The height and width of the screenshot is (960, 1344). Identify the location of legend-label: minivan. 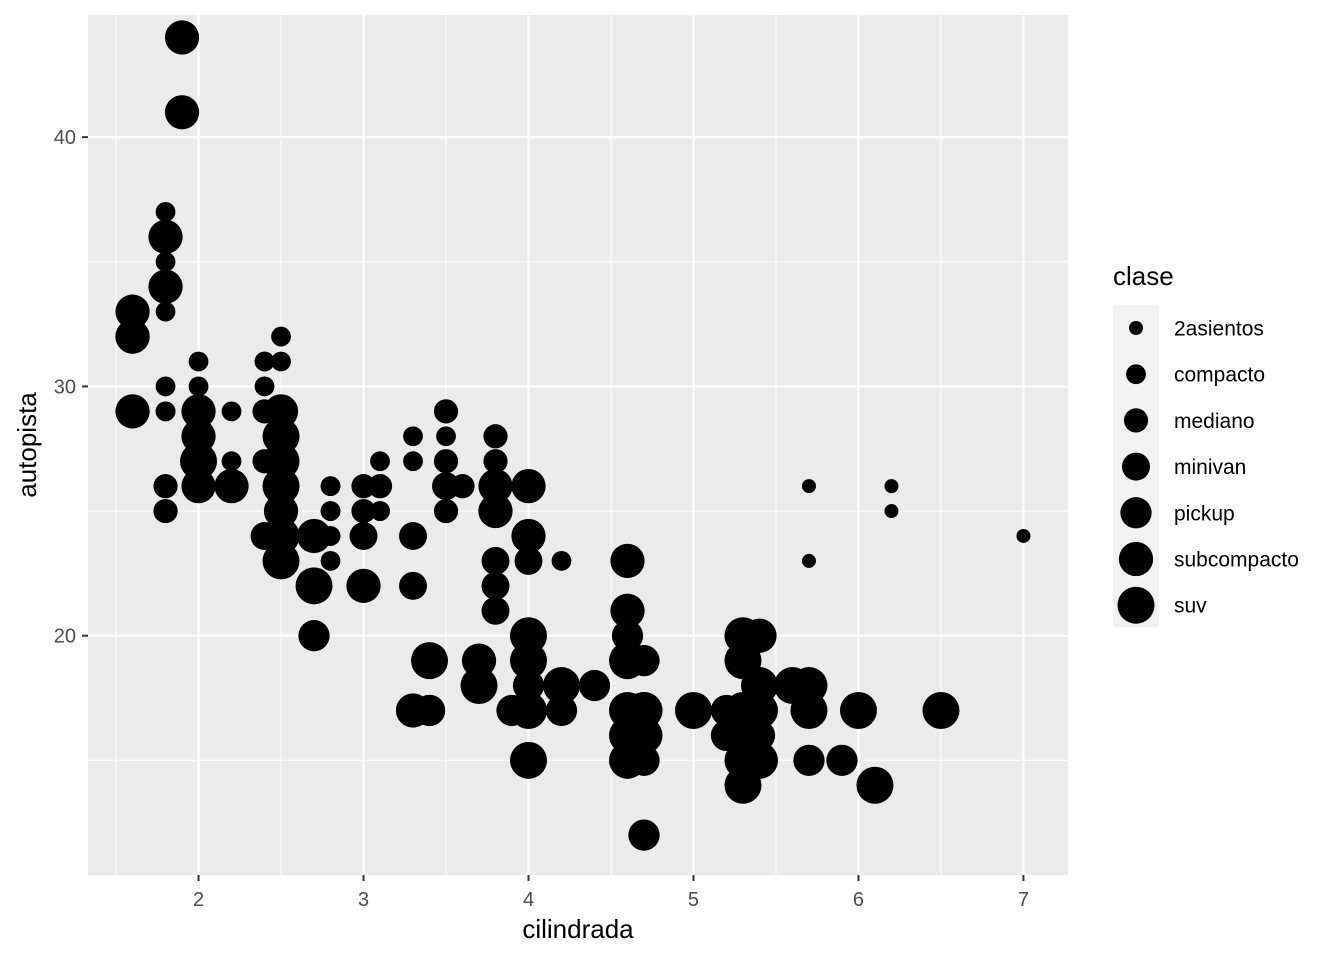
(1210, 467).